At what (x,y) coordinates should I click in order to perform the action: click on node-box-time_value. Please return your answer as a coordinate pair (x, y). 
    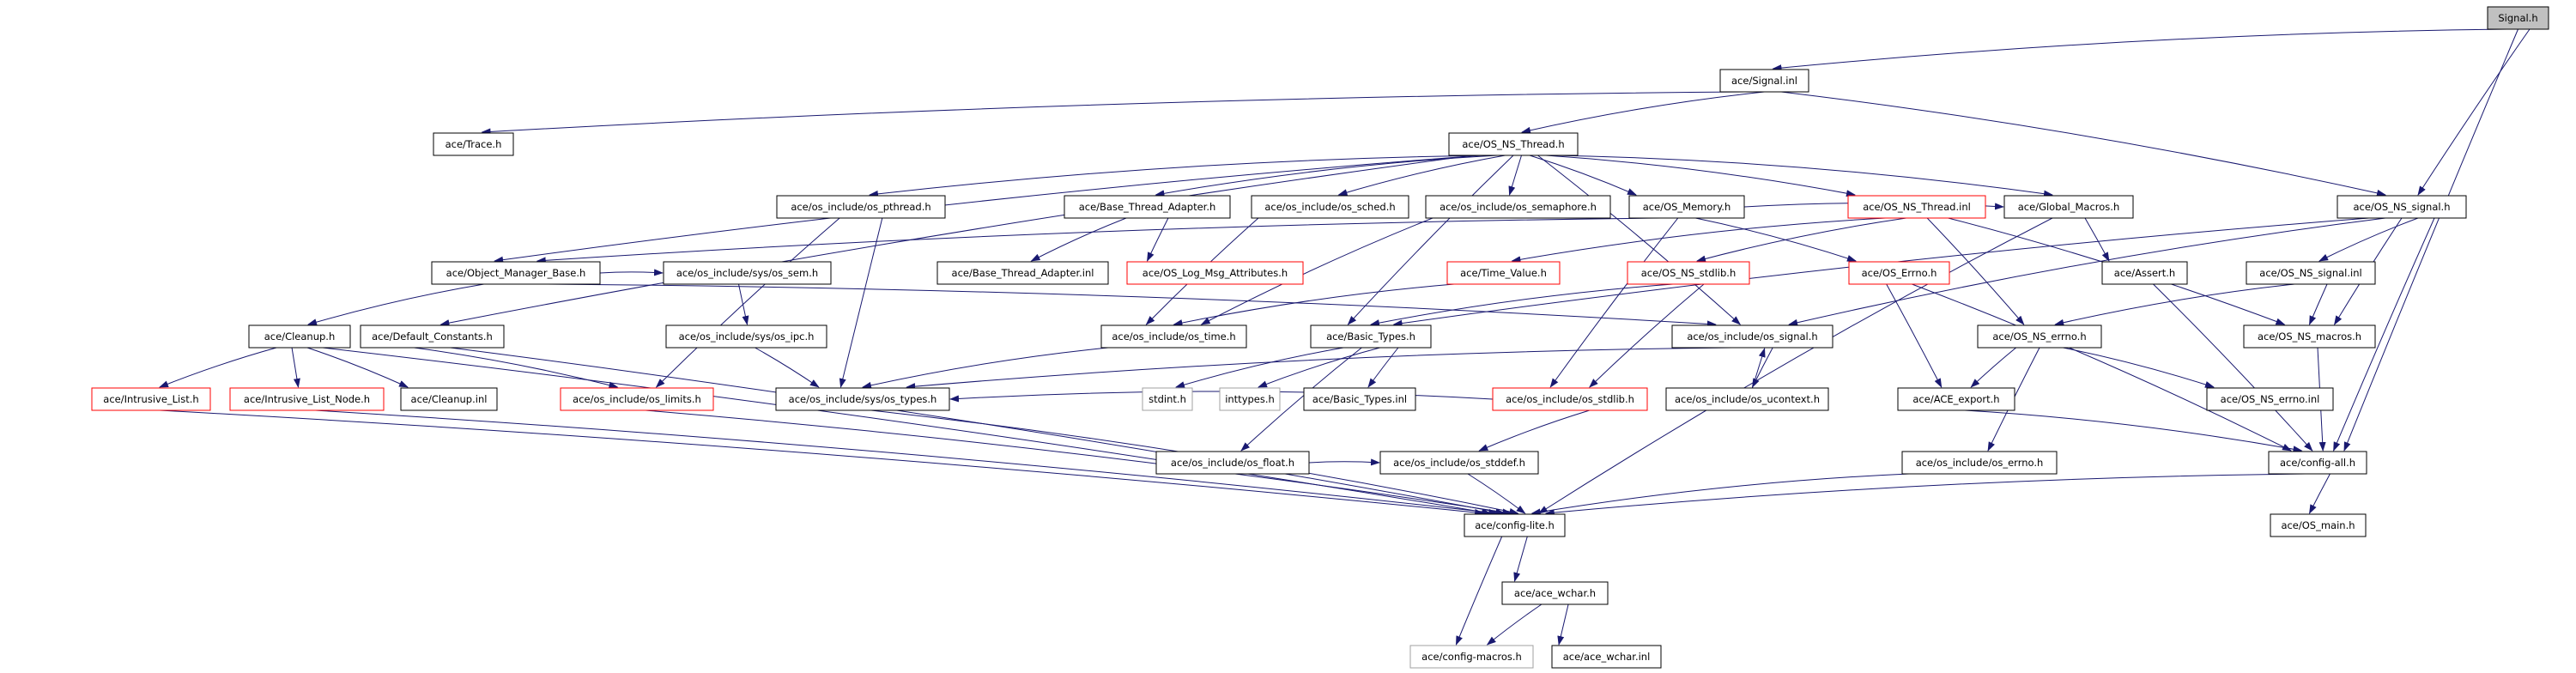
    Looking at the image, I should click on (1503, 273).